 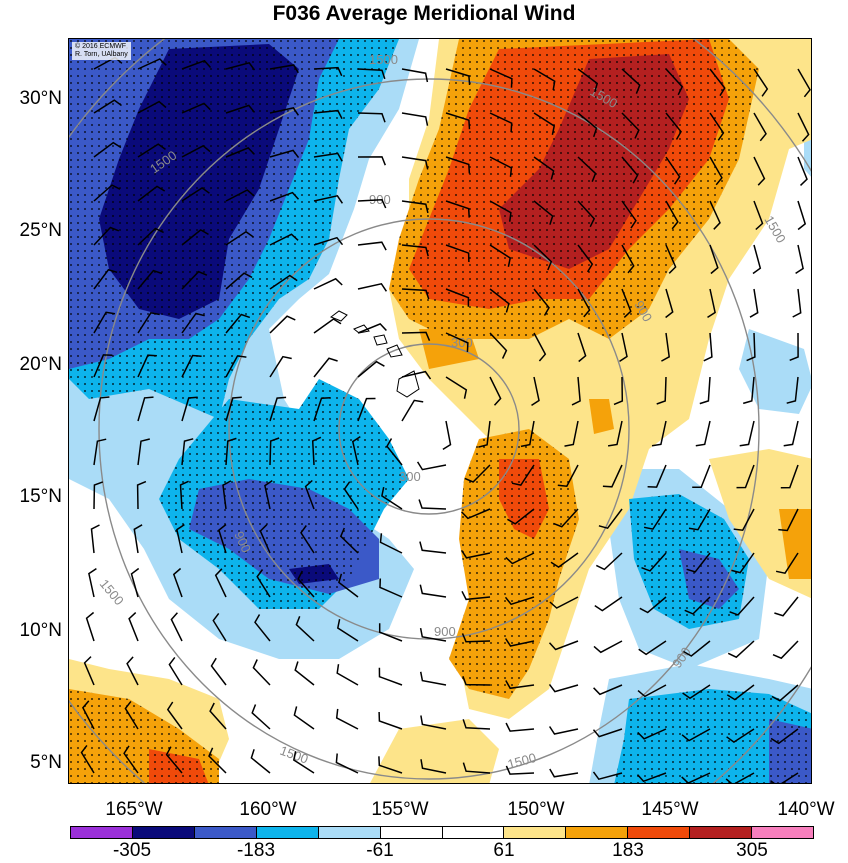 I want to click on lat-label: 15°N, so click(x=40, y=496).